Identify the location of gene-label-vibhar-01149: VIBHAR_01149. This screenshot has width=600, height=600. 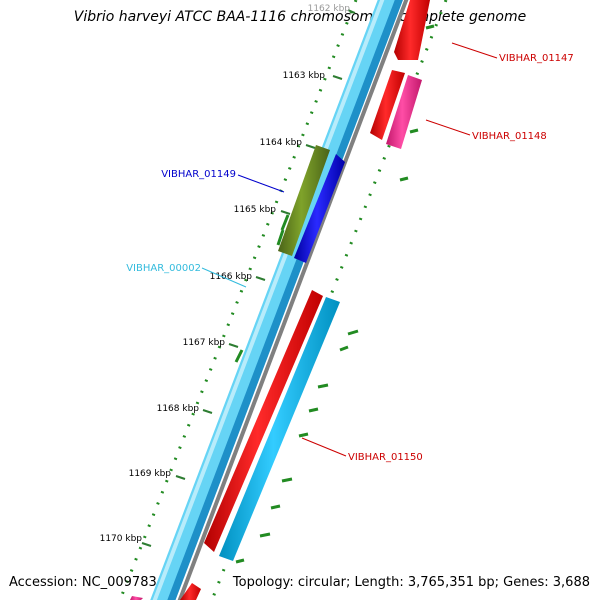
(198, 174).